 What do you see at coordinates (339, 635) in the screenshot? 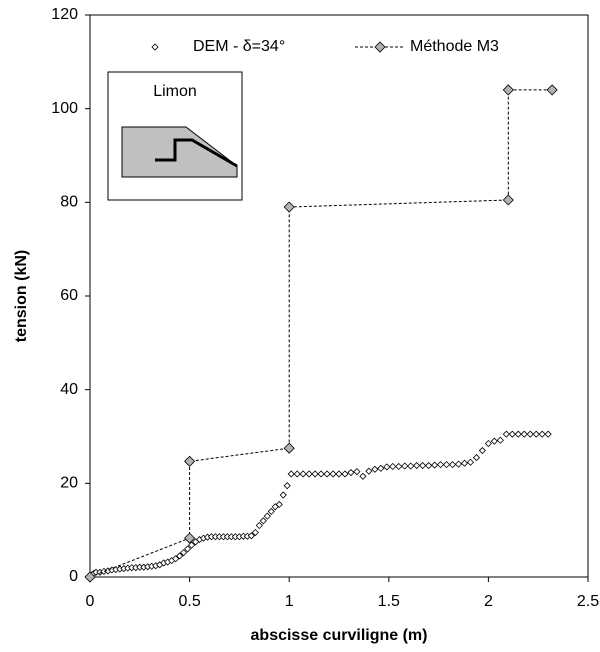
I see `x-axis-label: abscisse curviligne (m)` at bounding box center [339, 635].